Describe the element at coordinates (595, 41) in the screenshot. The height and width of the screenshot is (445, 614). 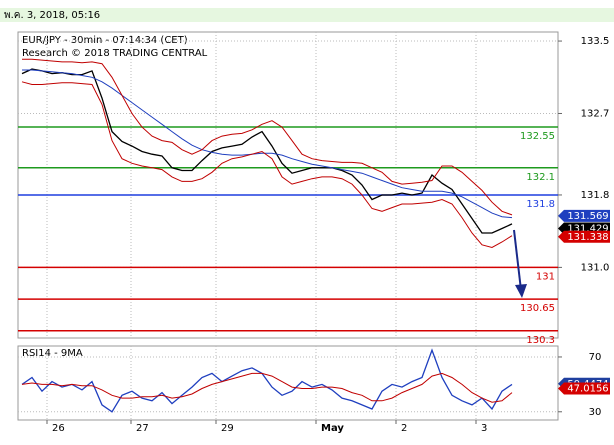
I see `y-tick-label: 133.5` at that location.